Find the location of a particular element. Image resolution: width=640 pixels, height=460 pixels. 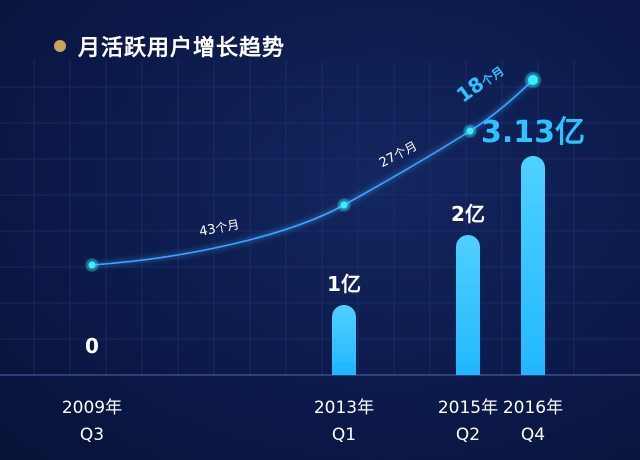

x-tick-quarter-1: Q1 is located at coordinates (344, 435).